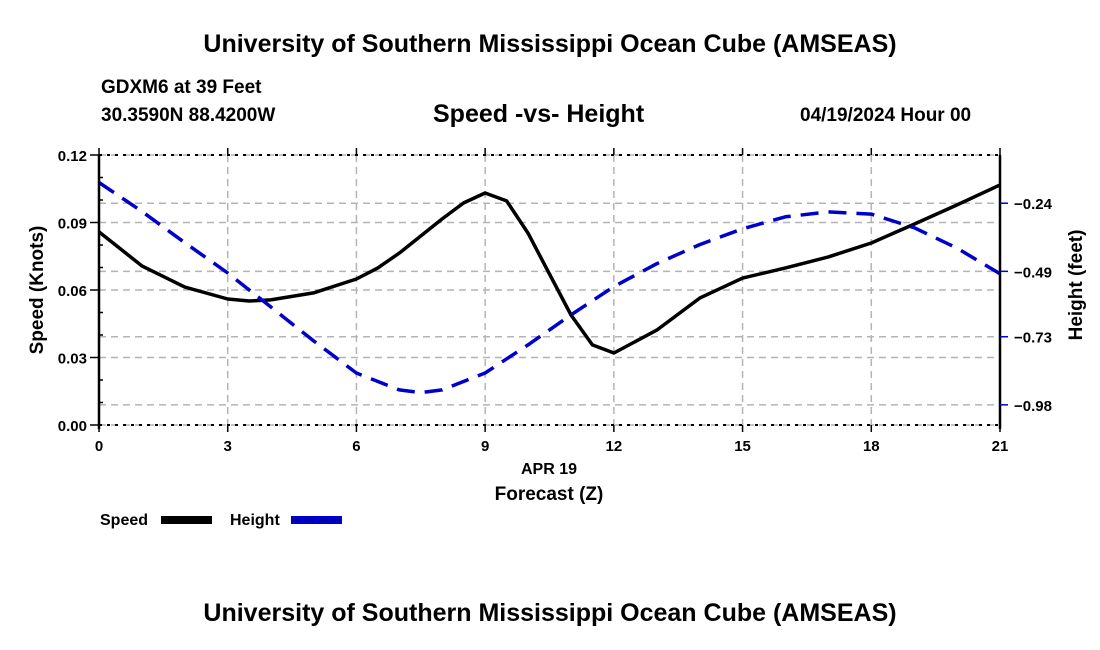  What do you see at coordinates (871, 446) in the screenshot?
I see `x-tick-label: 18` at bounding box center [871, 446].